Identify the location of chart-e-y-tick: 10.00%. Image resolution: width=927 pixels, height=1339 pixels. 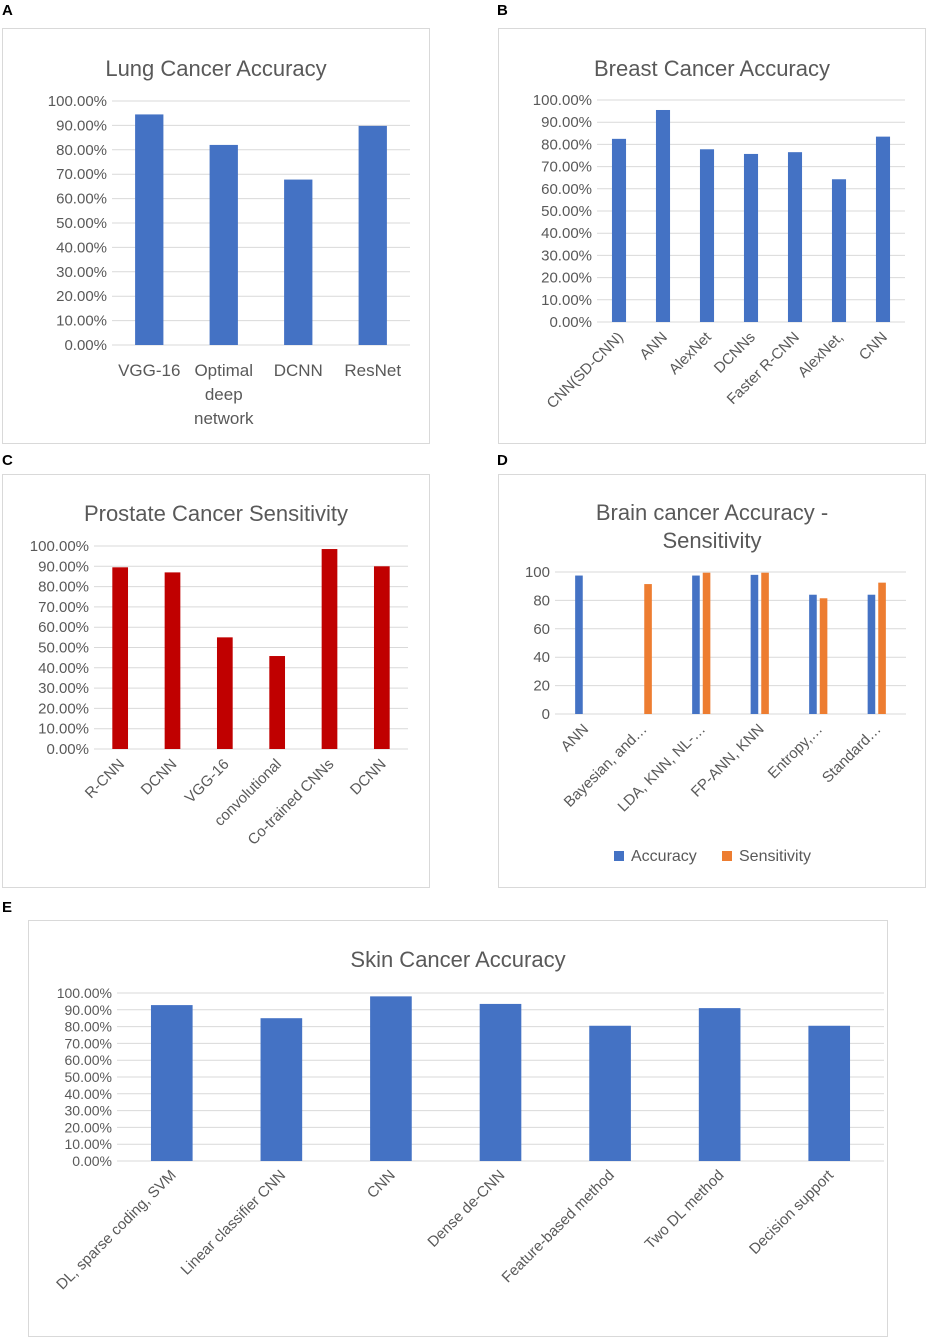
(88, 1144).